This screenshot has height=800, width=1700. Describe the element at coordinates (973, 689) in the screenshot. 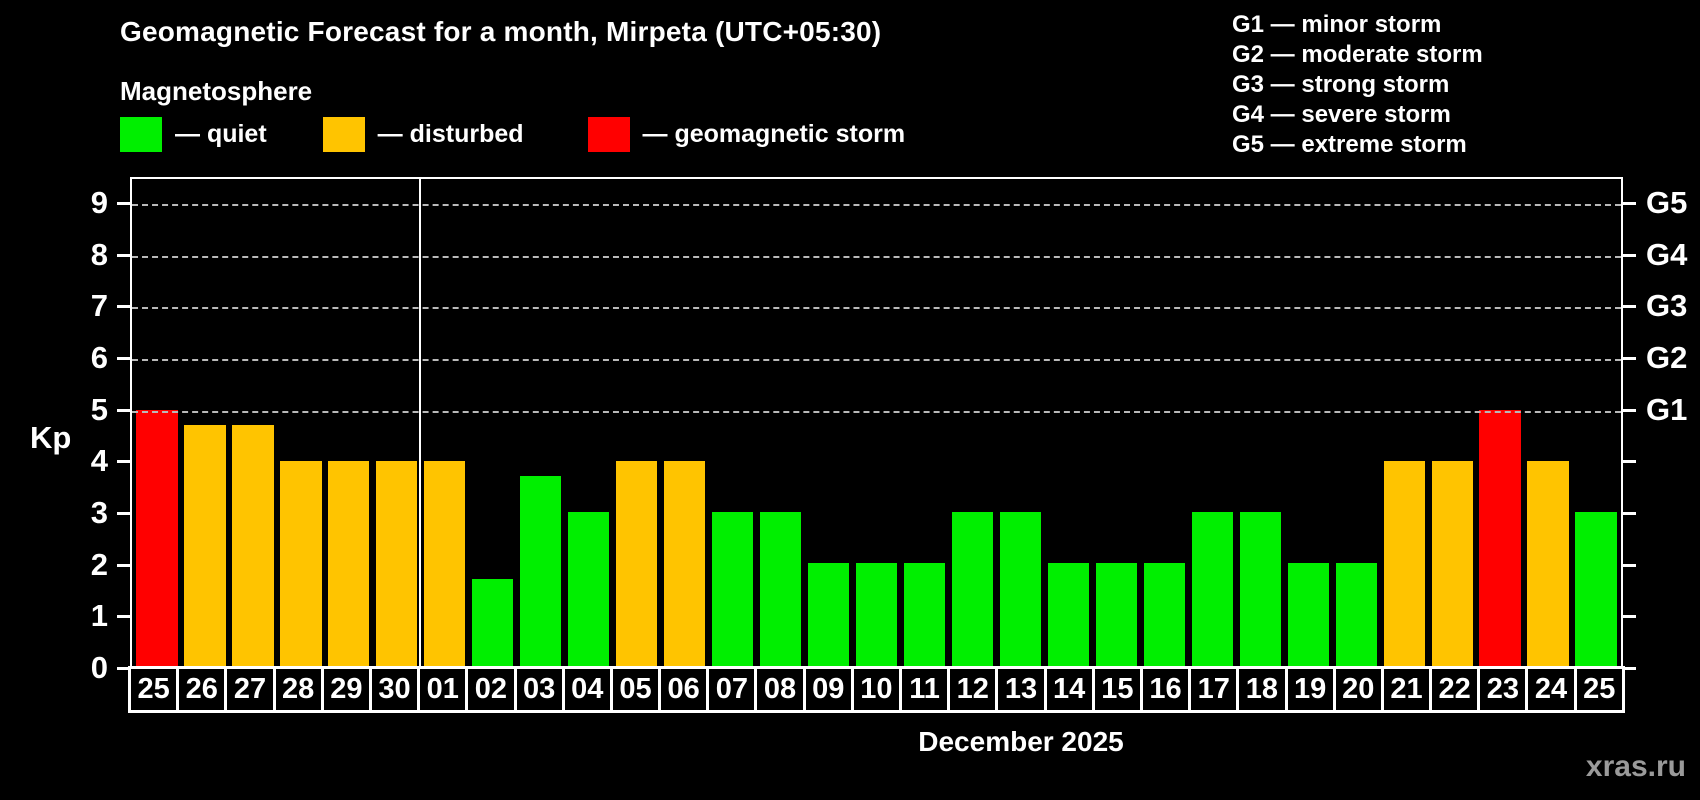

I see `day-label: 12` at that location.